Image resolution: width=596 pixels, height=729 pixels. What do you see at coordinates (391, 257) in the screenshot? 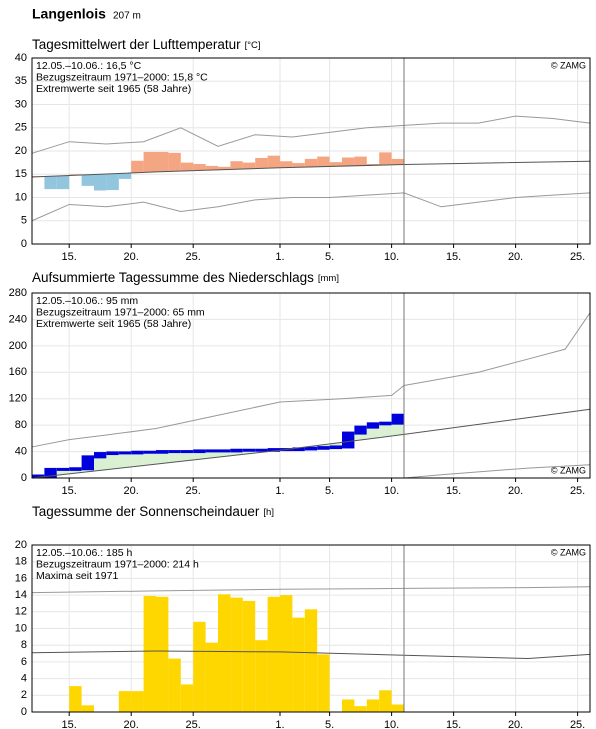
I see `x-tick-label: 10.` at bounding box center [391, 257].